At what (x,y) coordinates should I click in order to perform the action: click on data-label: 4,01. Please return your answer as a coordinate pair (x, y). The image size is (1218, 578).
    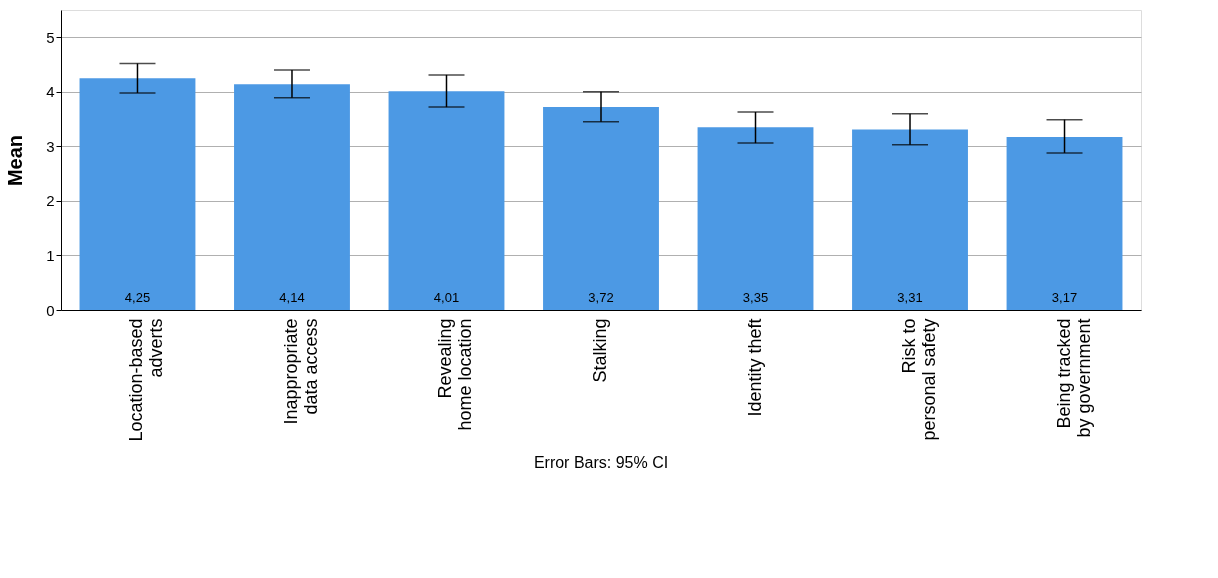
    Looking at the image, I should click on (446, 297).